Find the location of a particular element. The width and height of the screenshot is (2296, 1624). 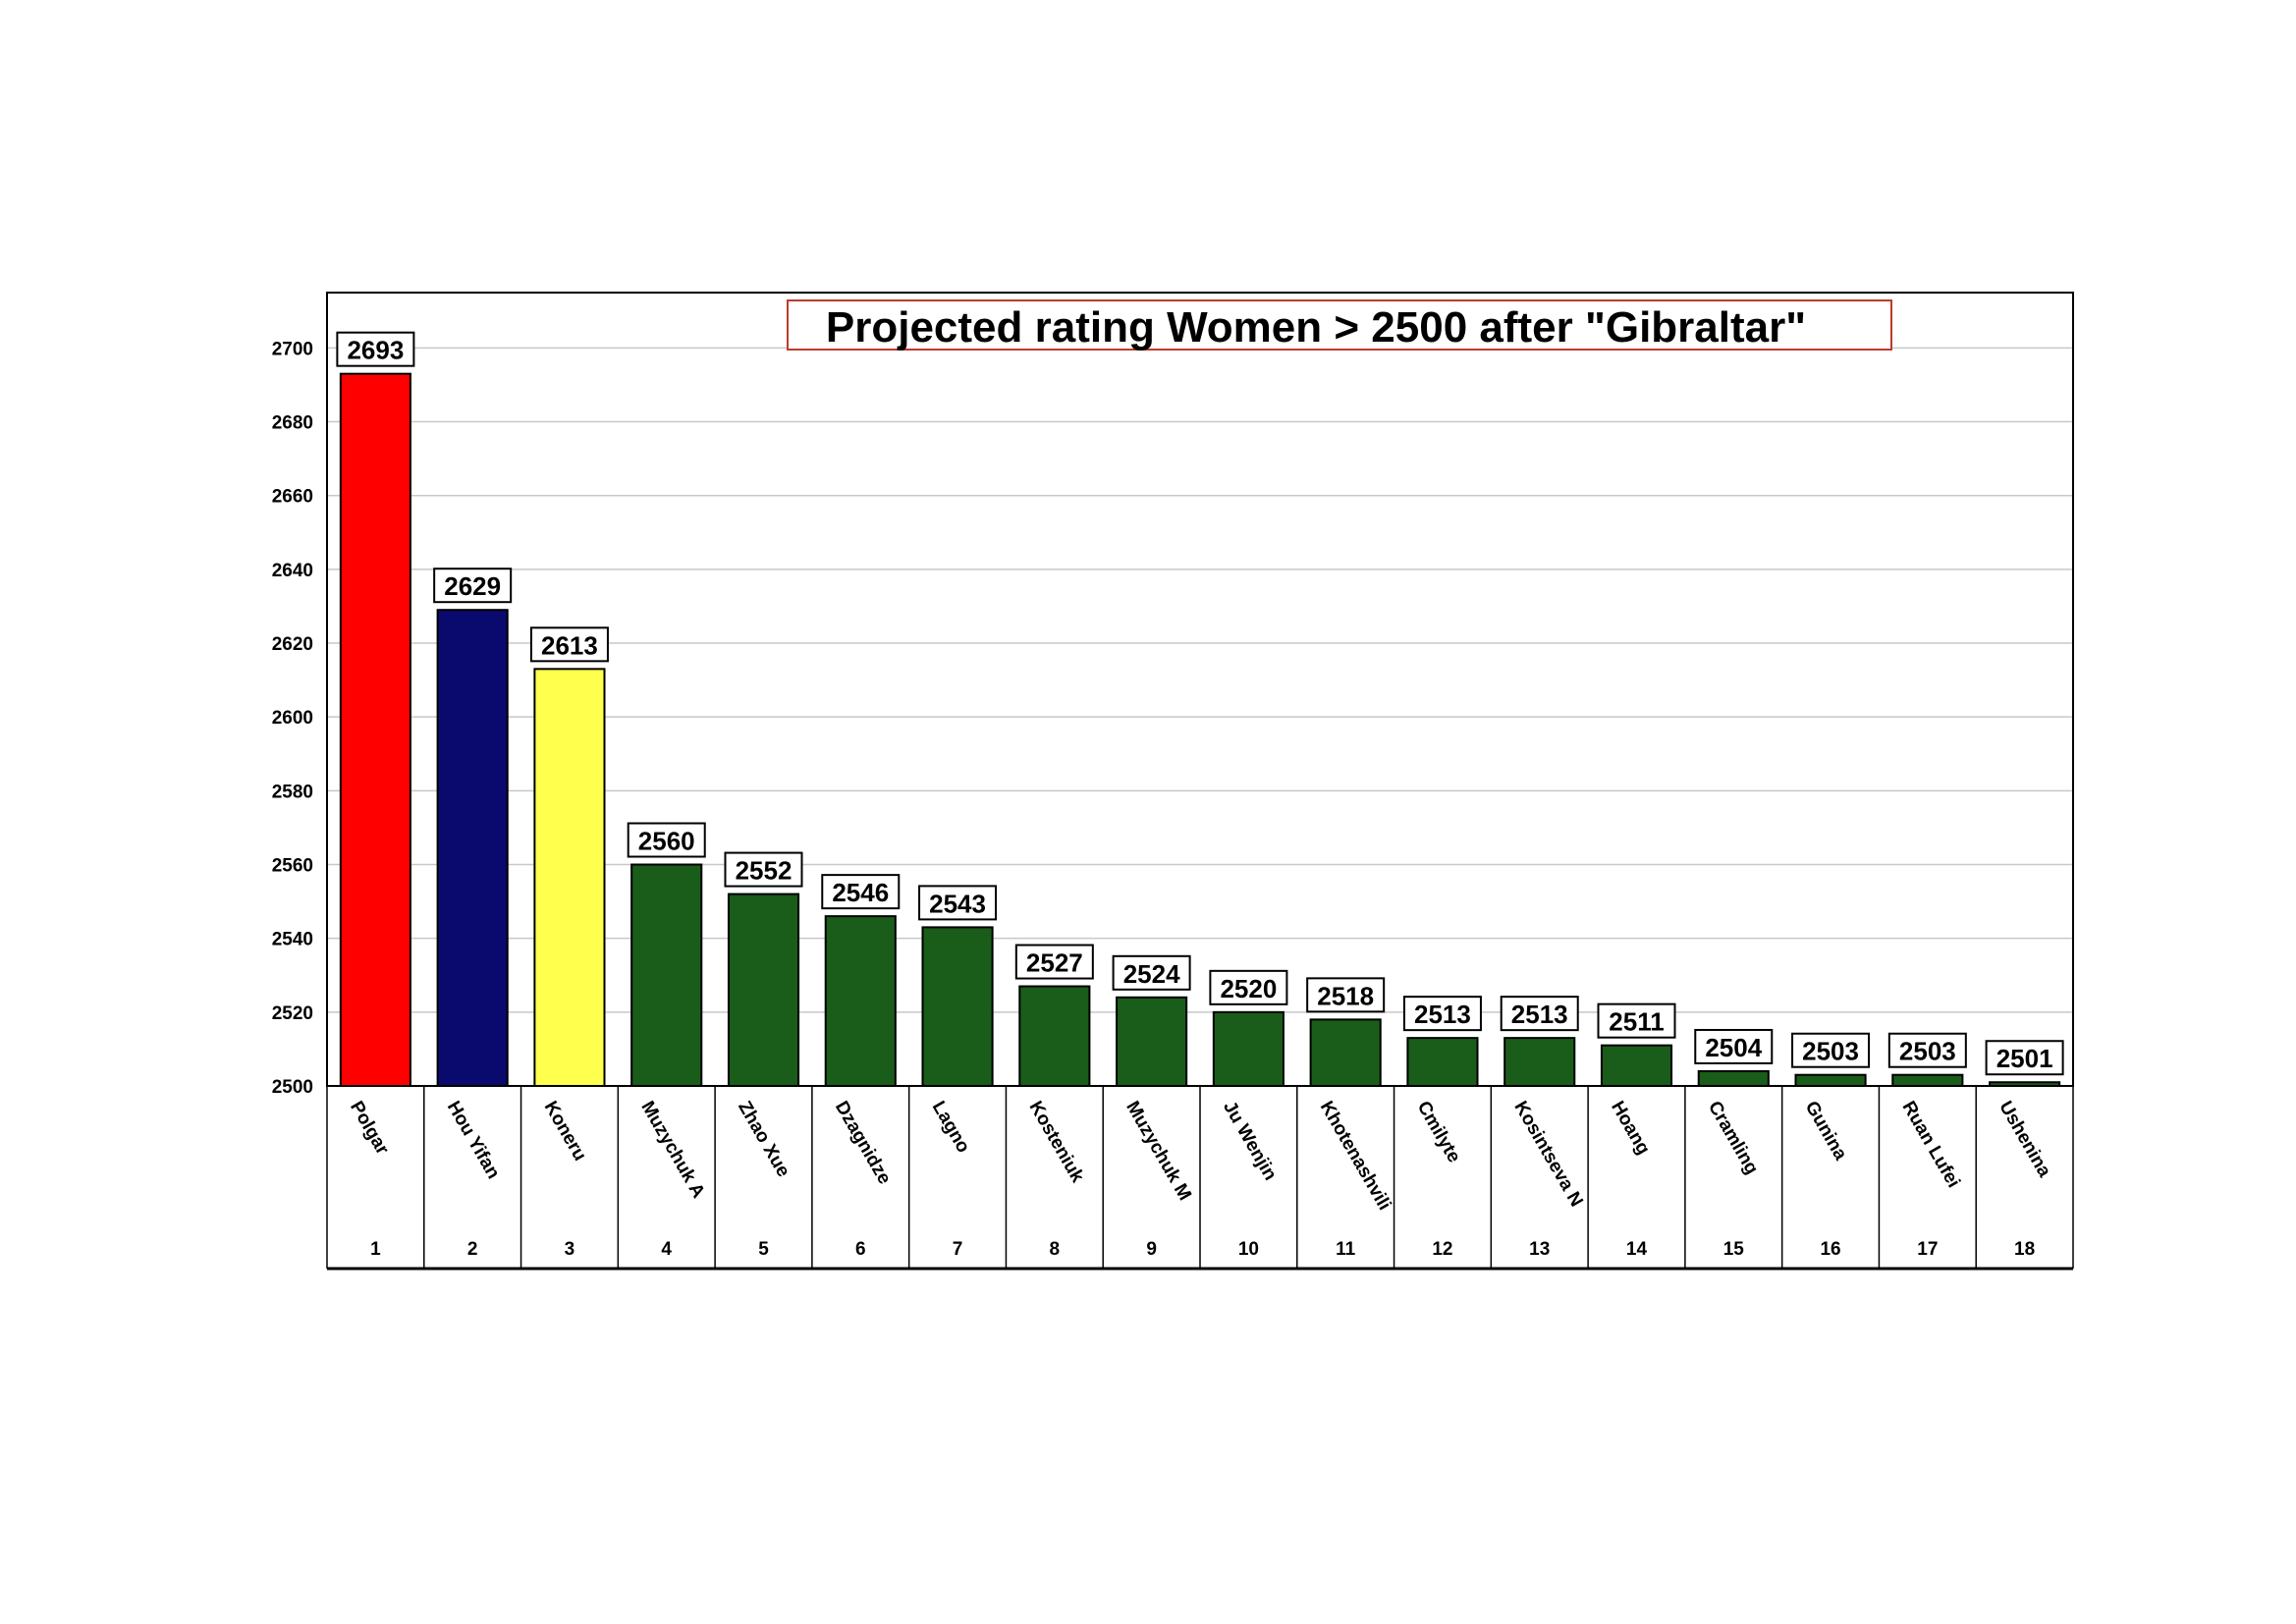

rank-label: 2 is located at coordinates (472, 1249).